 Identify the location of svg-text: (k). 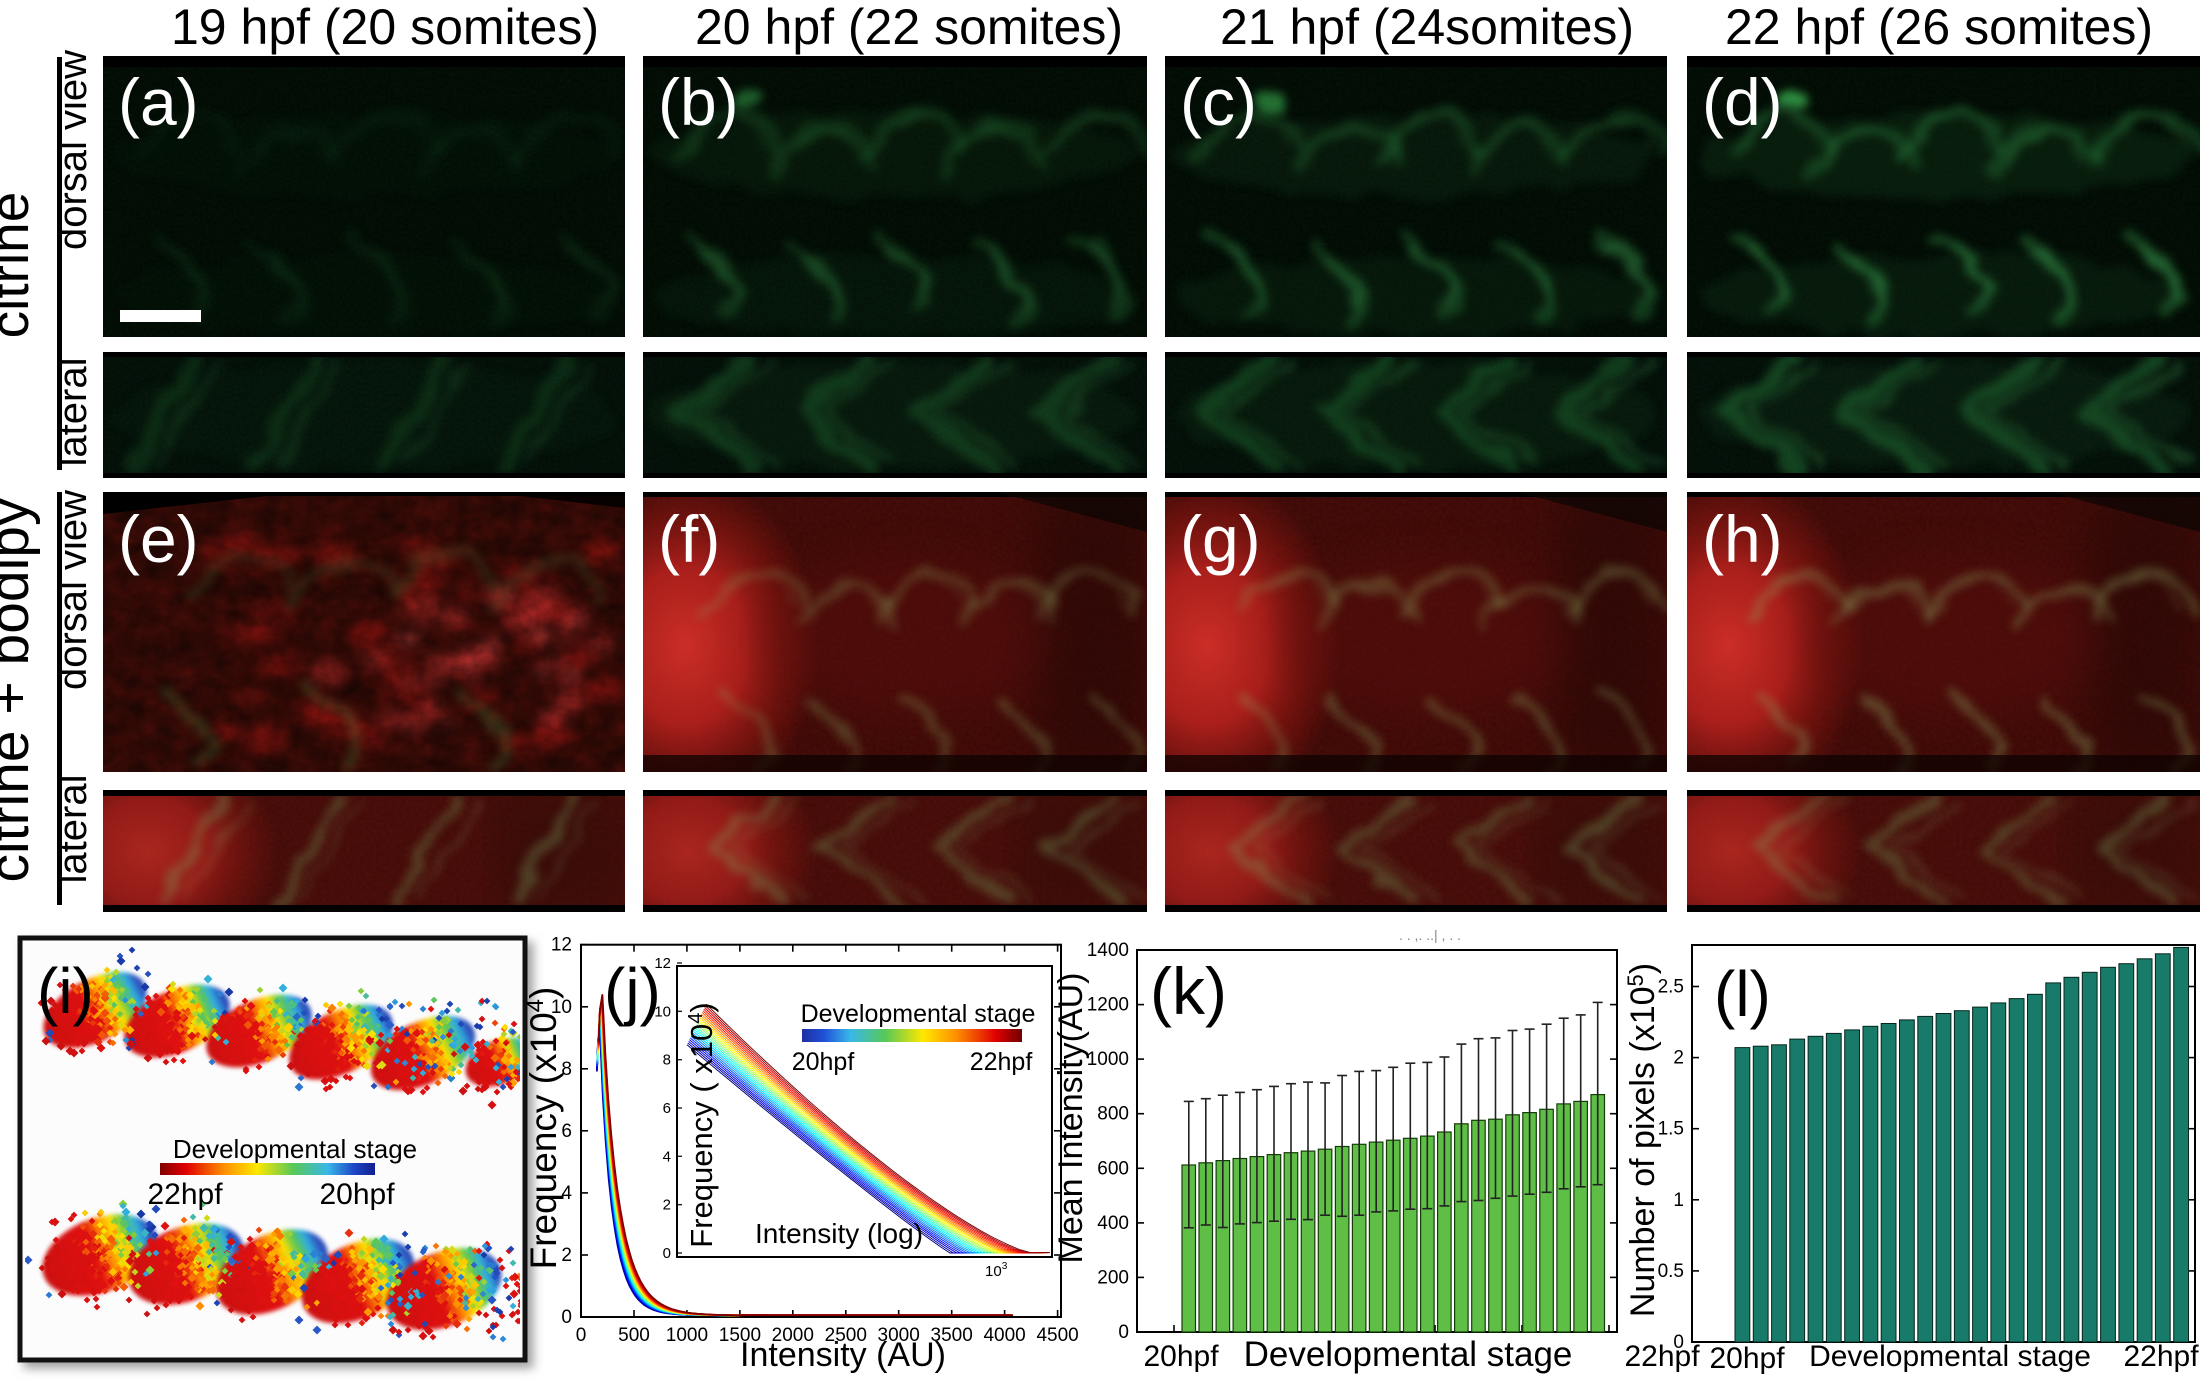
(1188, 991).